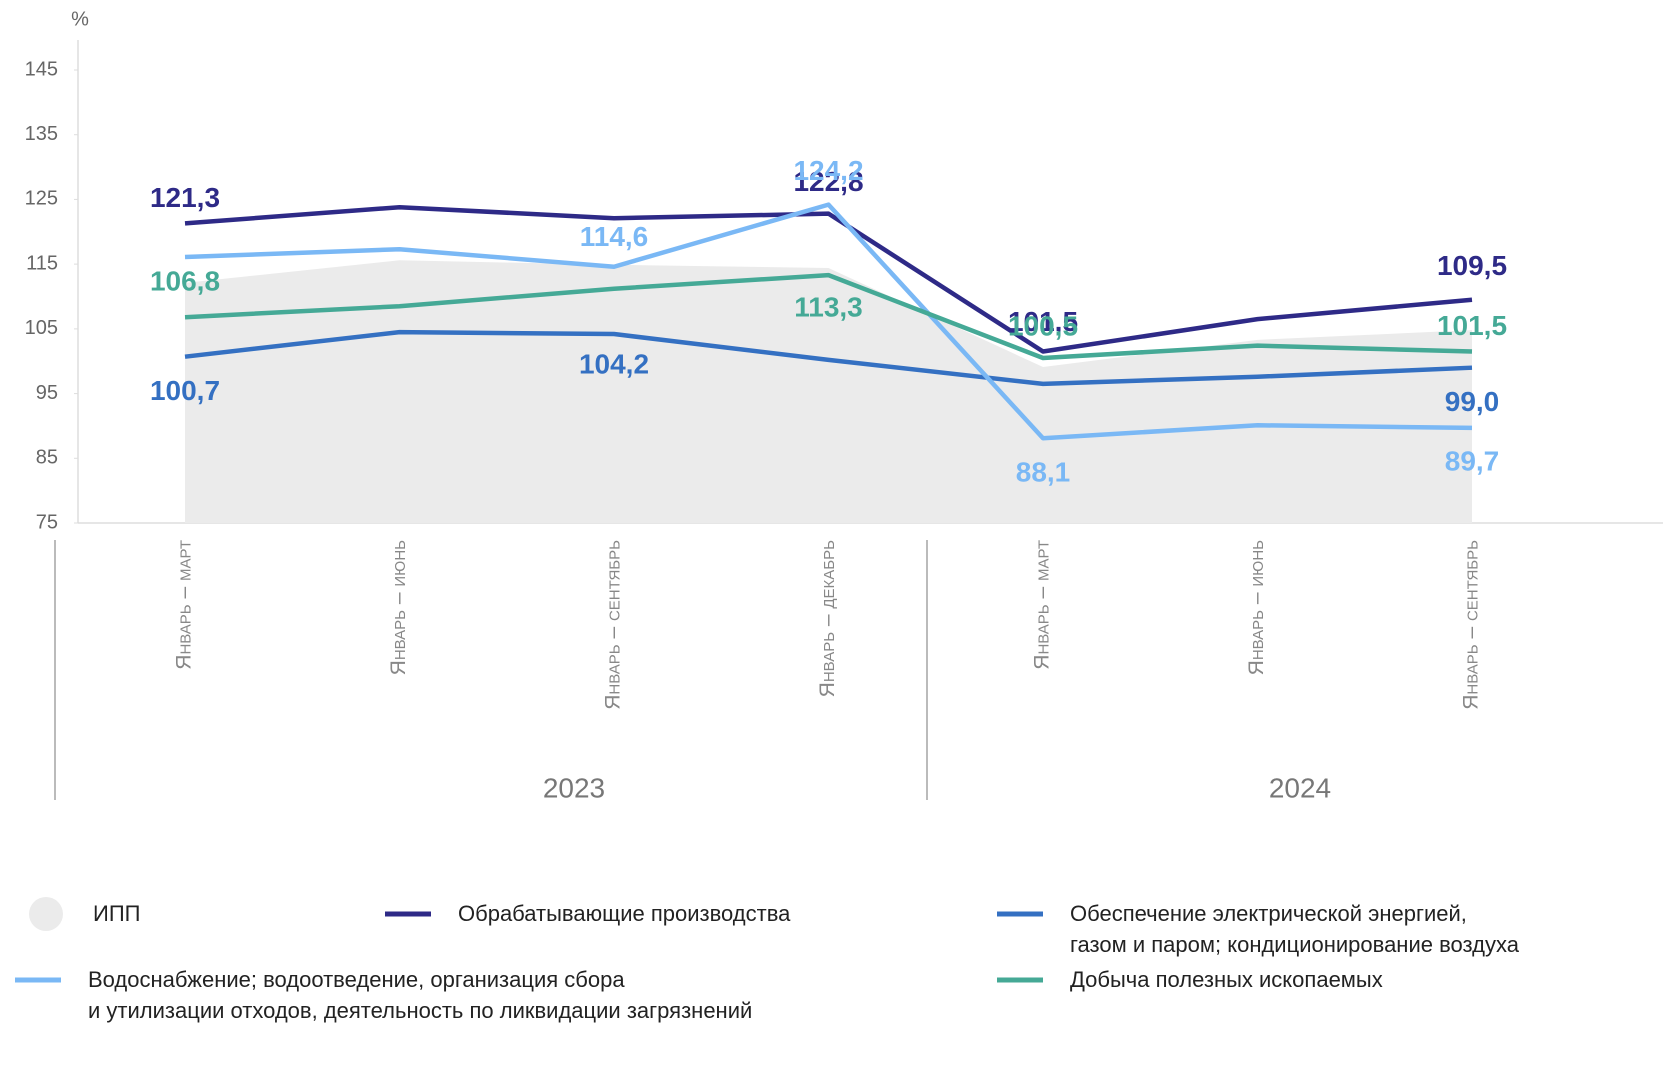 The image size is (1663, 1084). Describe the element at coordinates (117, 913) in the screenshot. I see `legend-label: ИПП` at that location.